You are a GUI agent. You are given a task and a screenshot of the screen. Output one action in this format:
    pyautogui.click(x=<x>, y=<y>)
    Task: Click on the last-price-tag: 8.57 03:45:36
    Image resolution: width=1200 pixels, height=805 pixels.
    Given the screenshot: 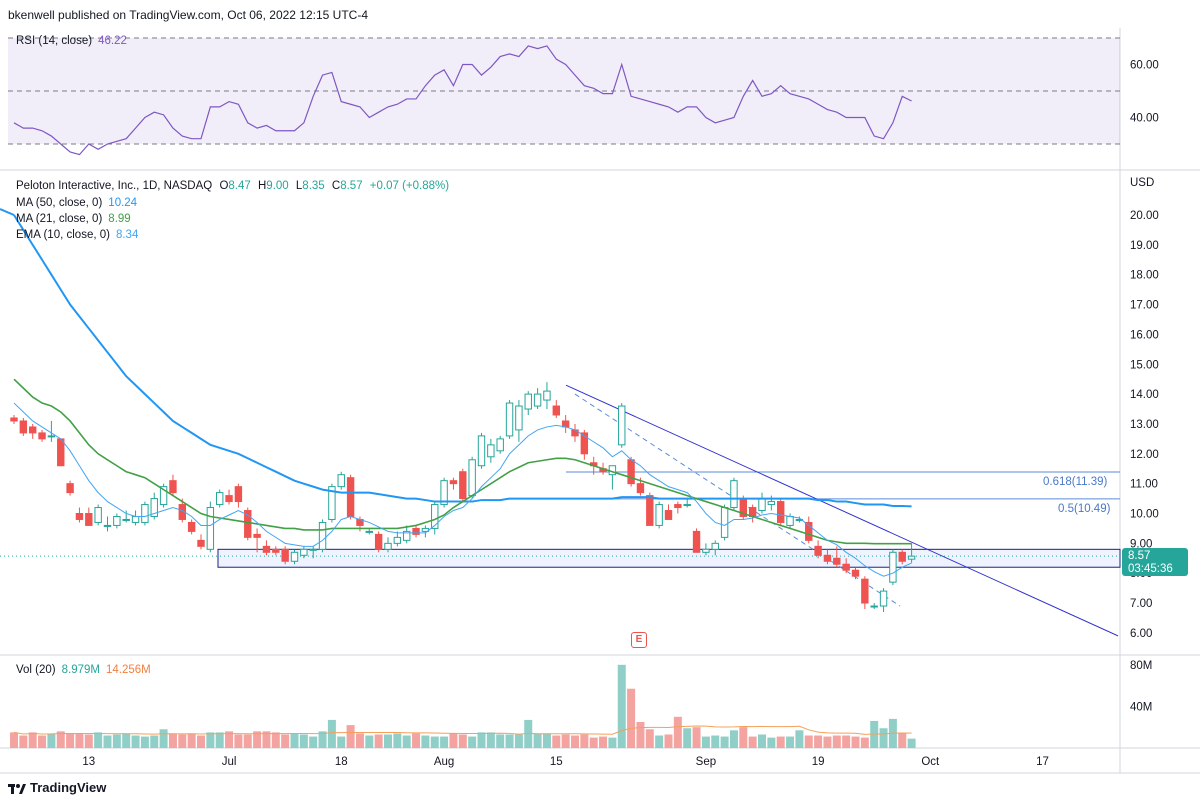 What is the action you would take?
    pyautogui.click(x=1155, y=562)
    